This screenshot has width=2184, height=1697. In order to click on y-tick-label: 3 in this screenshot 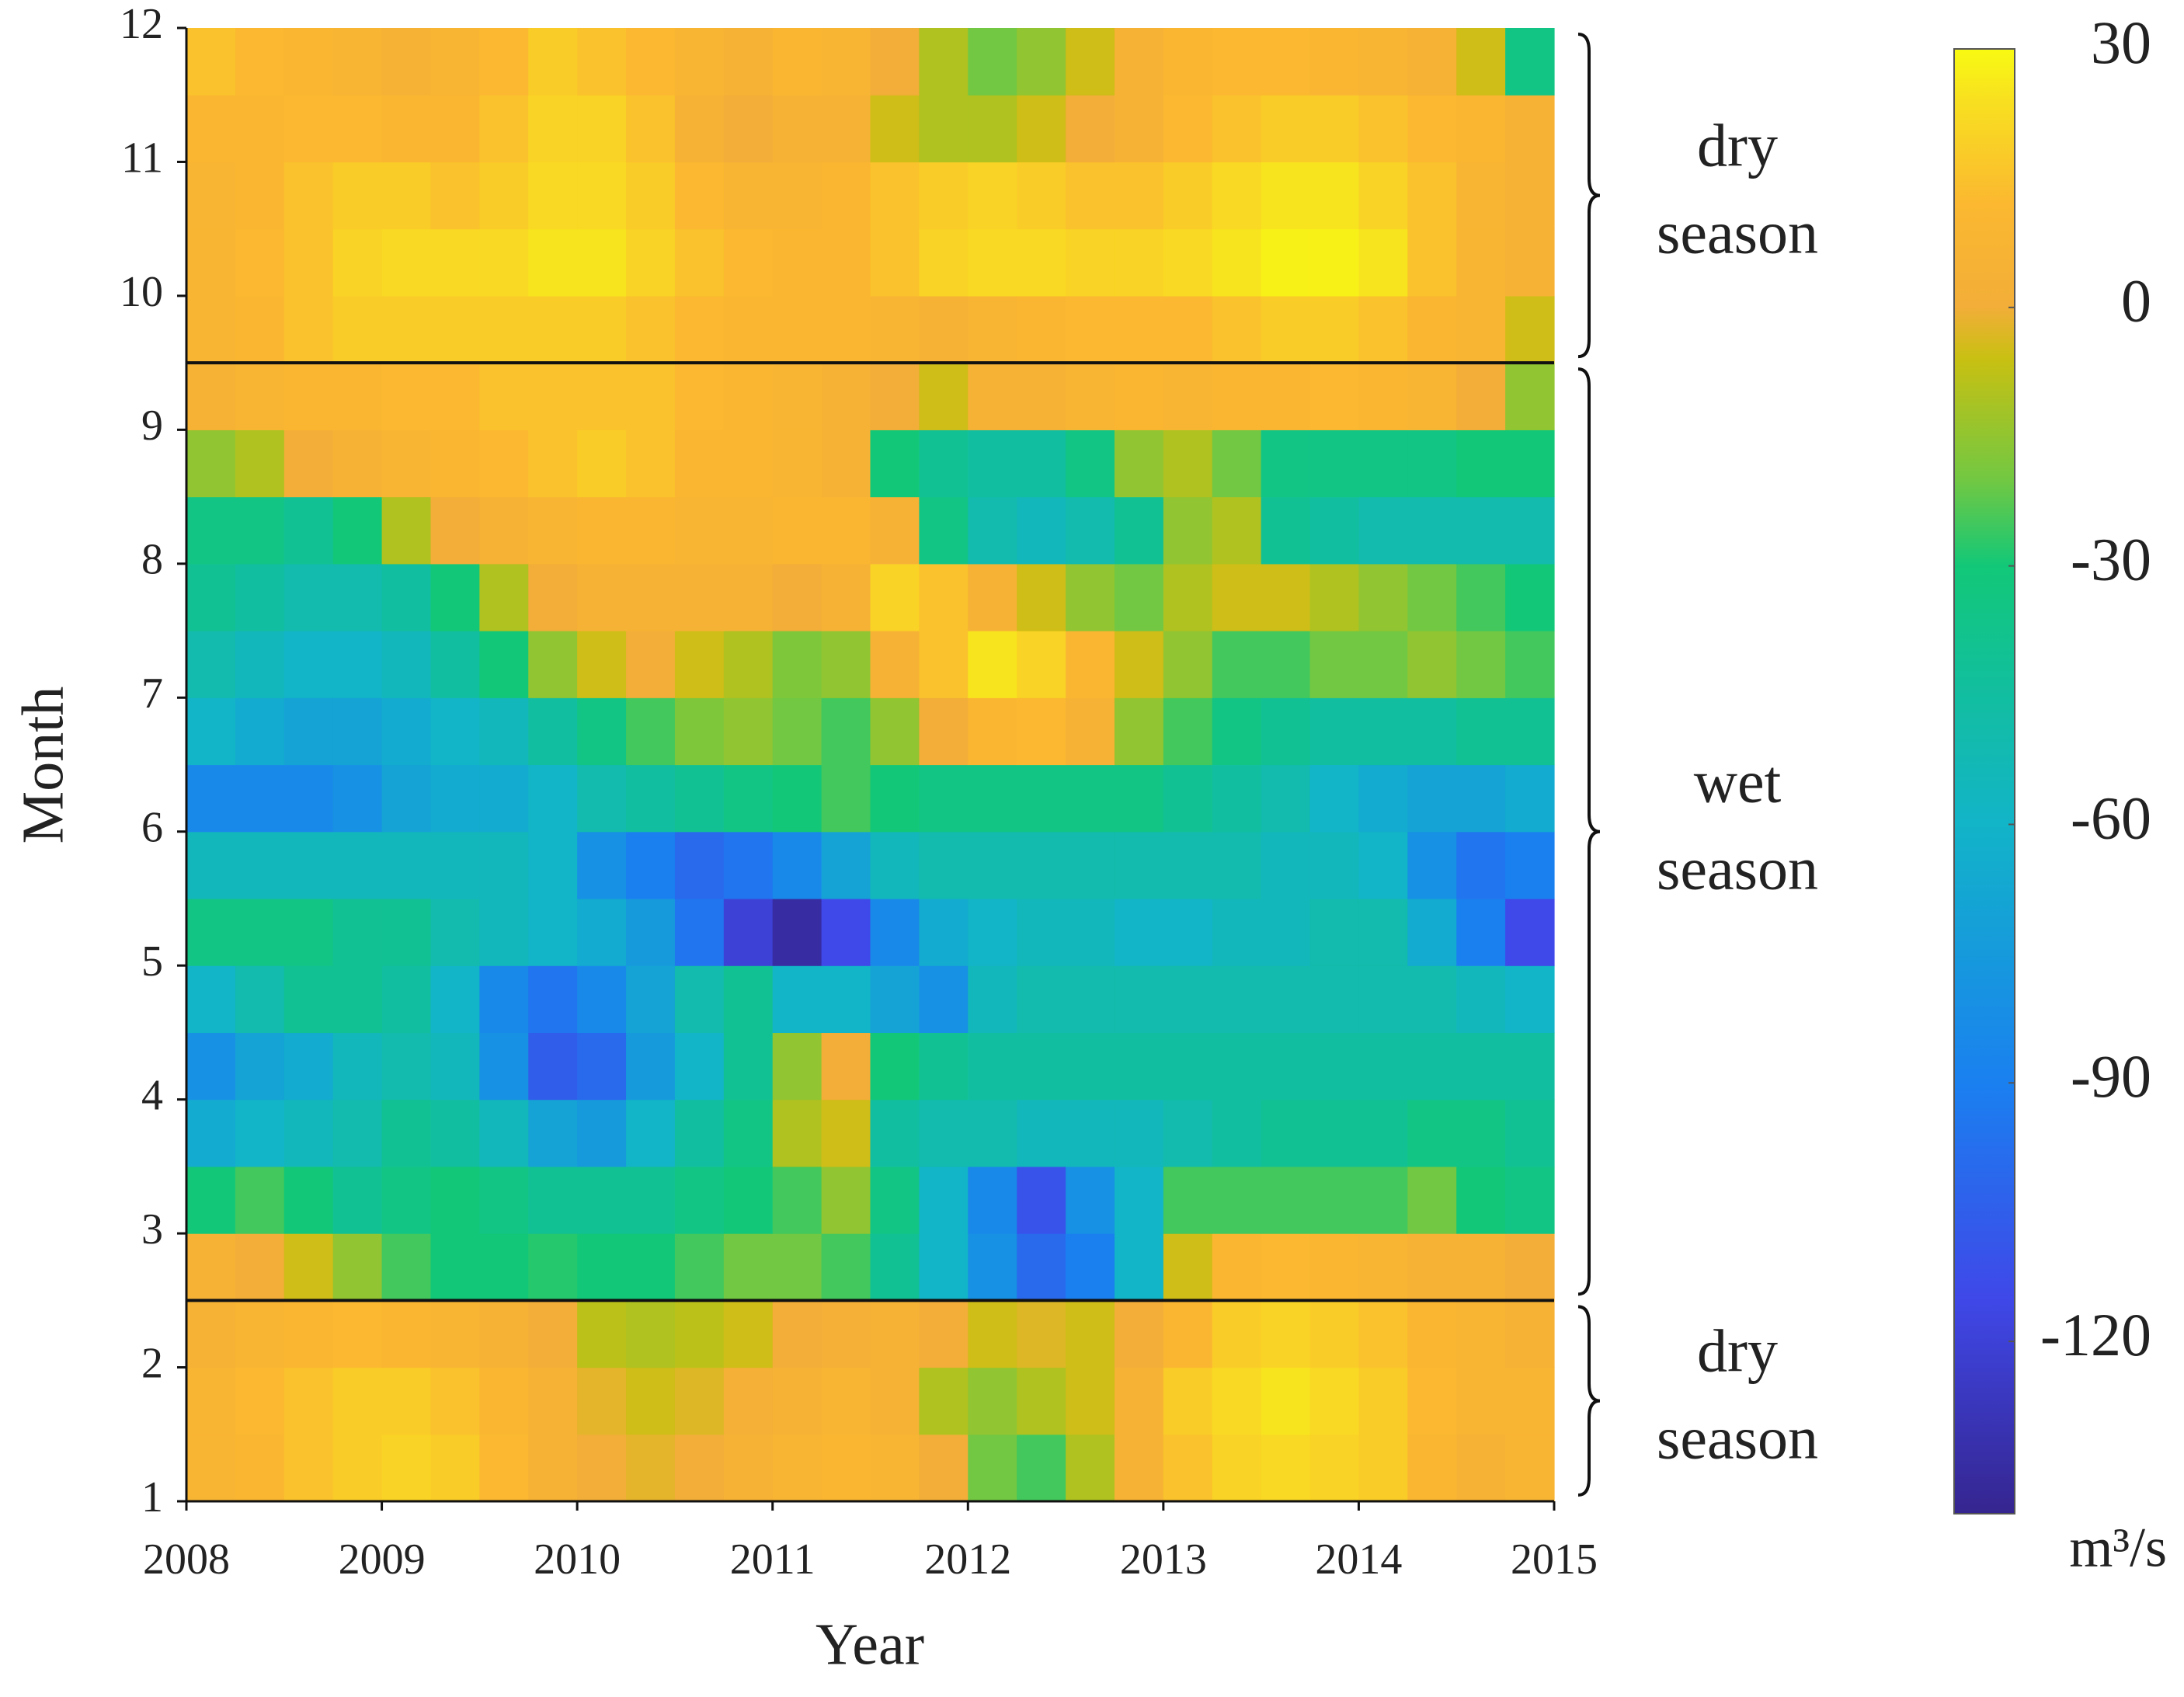, I will do `click(152, 1229)`.